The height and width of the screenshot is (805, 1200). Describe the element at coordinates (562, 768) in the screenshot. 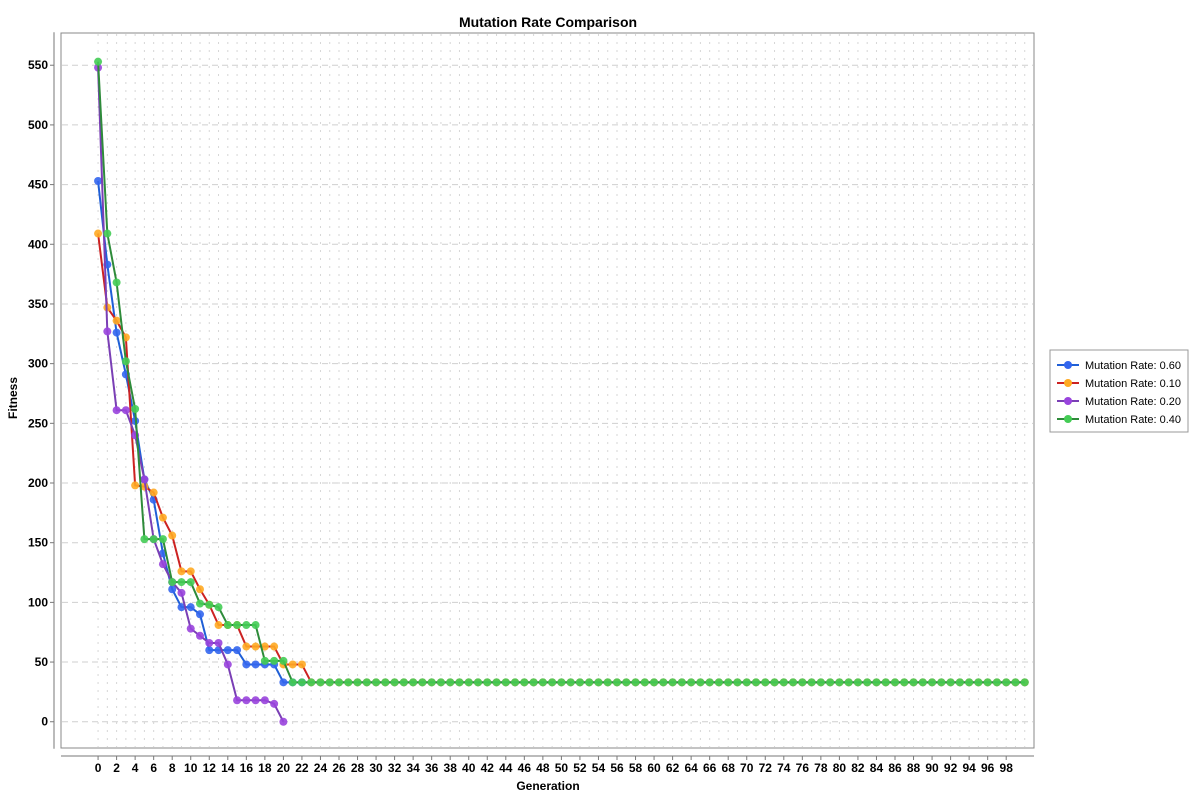

I see `x-tick-label: 50` at that location.